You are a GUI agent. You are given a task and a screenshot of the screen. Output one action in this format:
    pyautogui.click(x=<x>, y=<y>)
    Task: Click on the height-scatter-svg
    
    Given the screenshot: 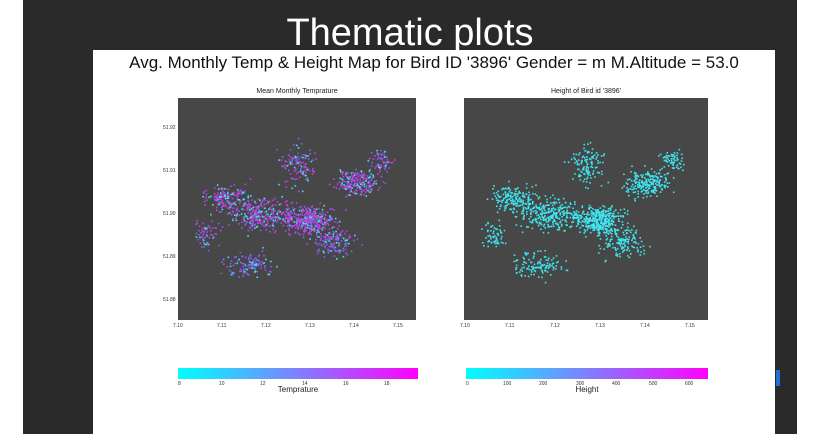 What is the action you would take?
    pyautogui.click(x=583, y=213)
    